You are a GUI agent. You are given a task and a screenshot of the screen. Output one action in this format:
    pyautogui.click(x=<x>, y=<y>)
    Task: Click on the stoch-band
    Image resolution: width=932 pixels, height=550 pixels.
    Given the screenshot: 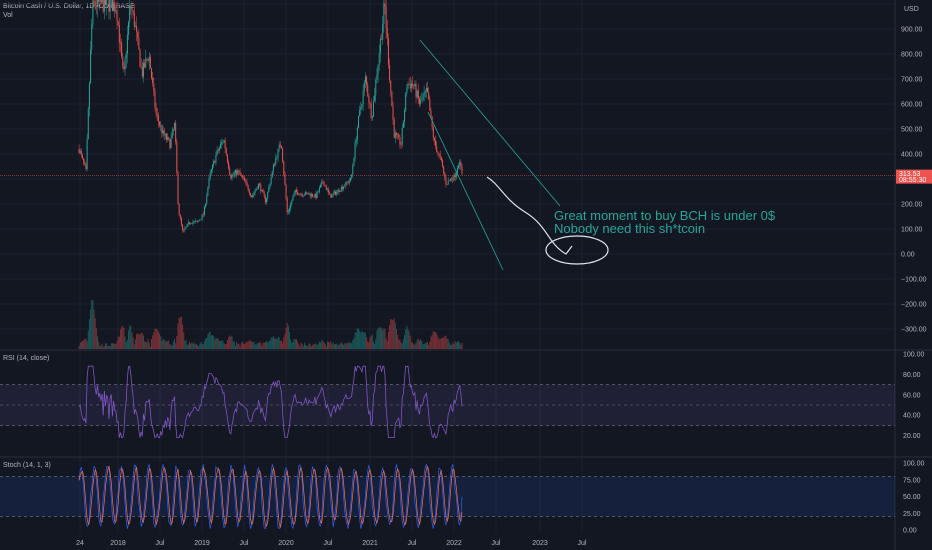 What is the action you would take?
    pyautogui.click(x=447, y=496)
    